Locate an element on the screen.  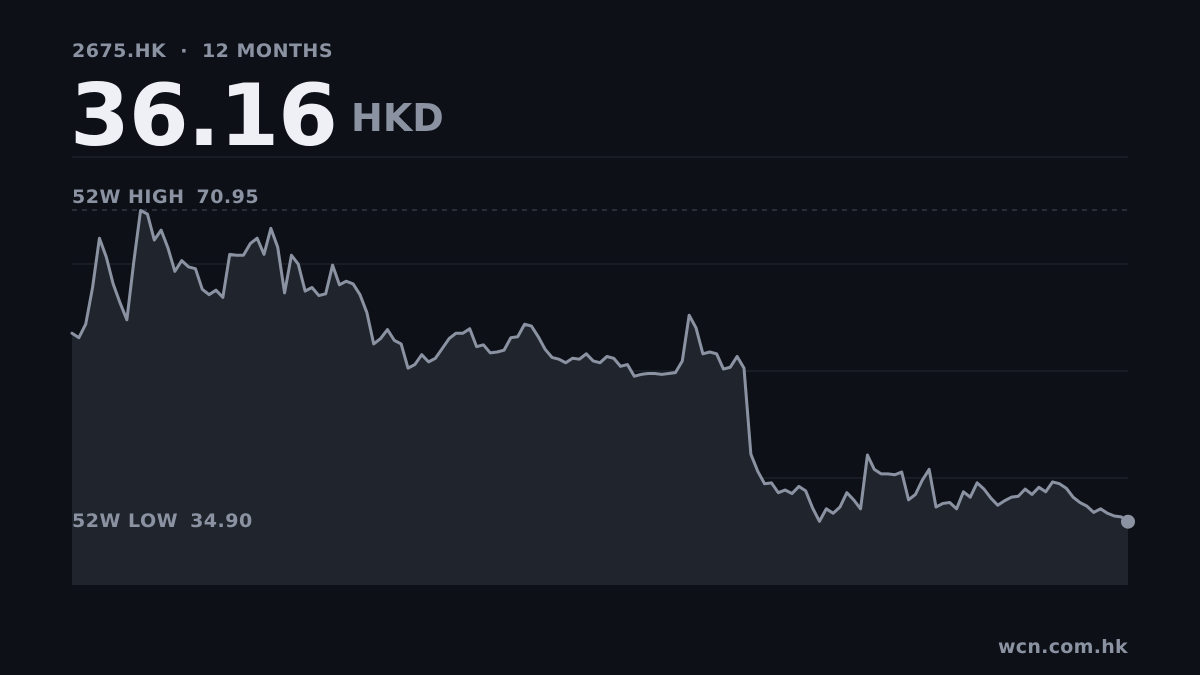
price-currency: HKD is located at coordinates (397, 118).